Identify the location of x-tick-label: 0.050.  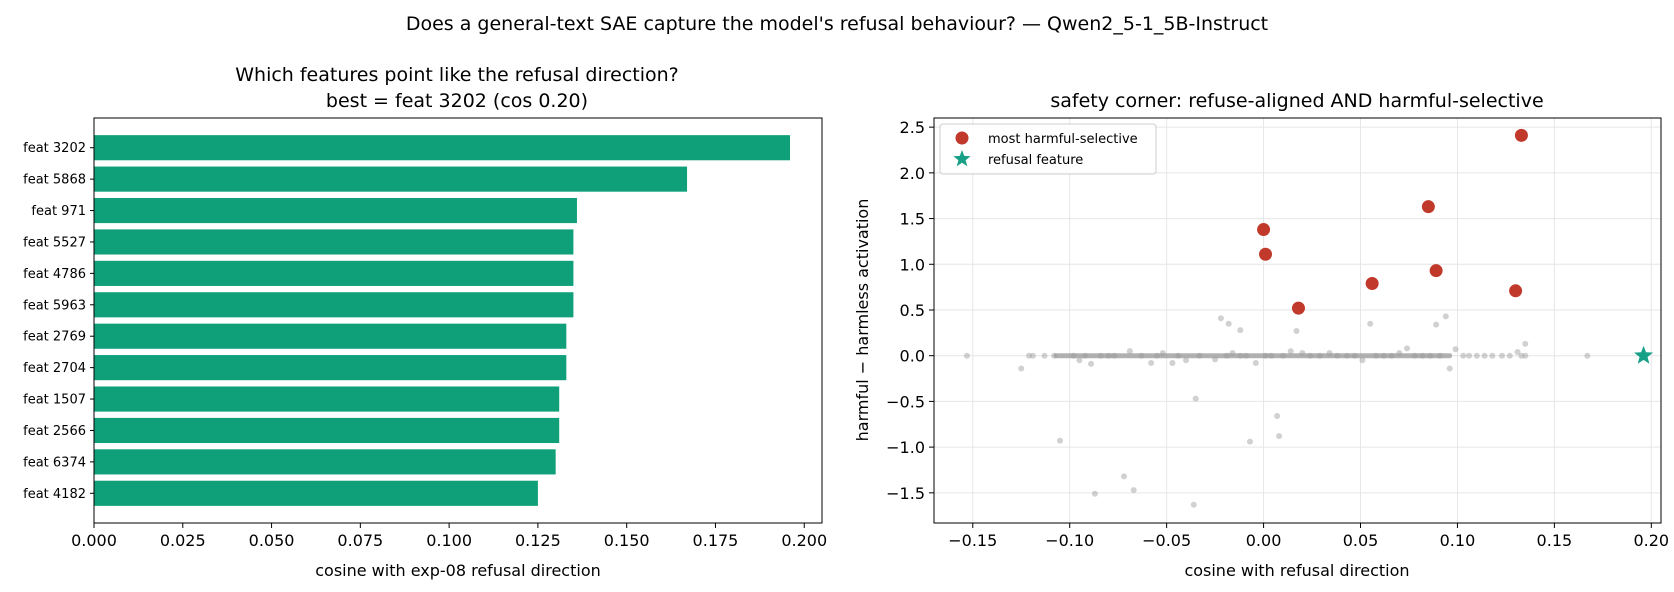
(272, 540).